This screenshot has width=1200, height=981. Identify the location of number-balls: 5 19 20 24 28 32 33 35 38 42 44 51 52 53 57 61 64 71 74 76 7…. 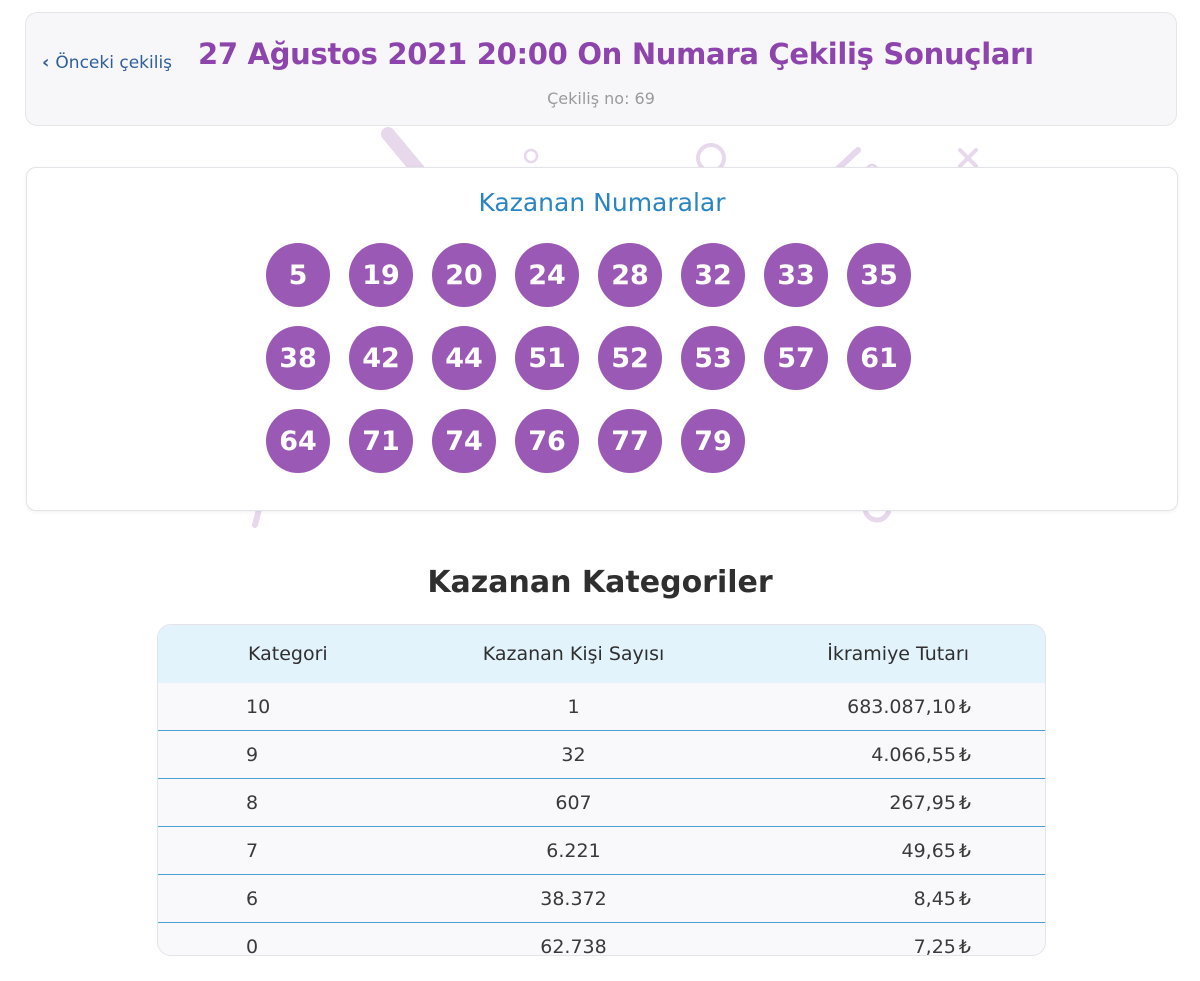
(606, 358).